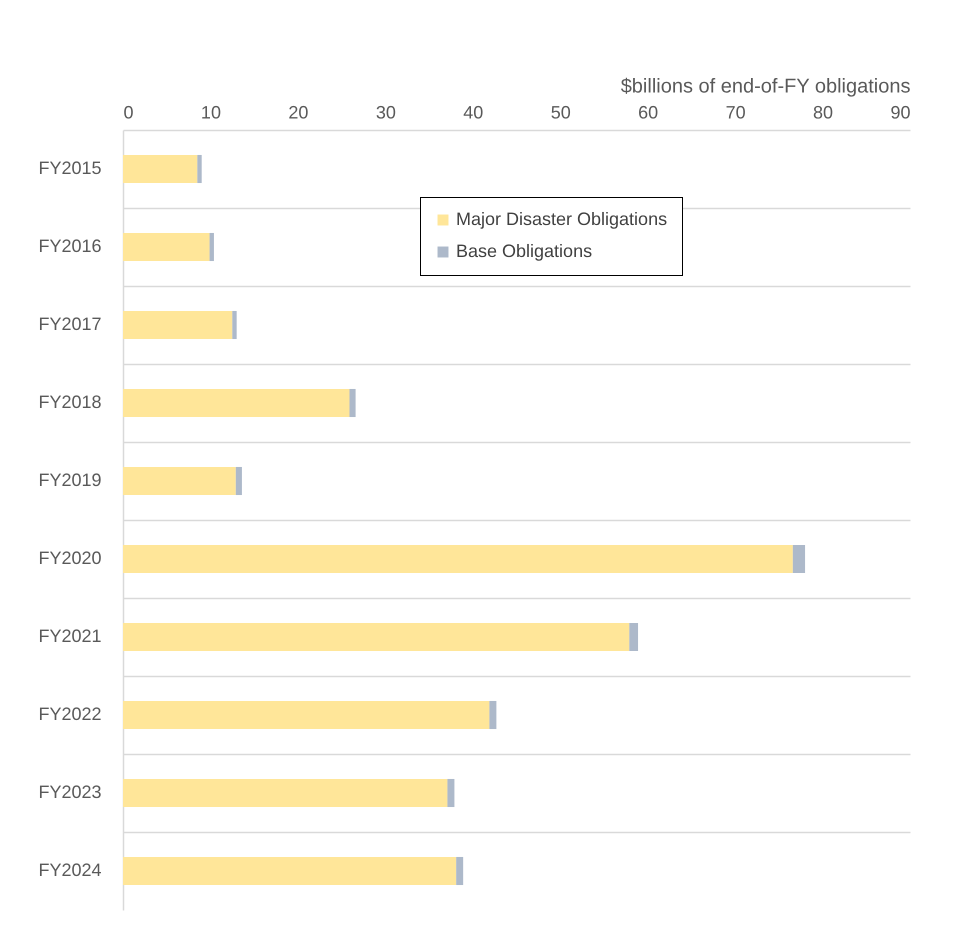 The image size is (956, 935). Describe the element at coordinates (70, 714) in the screenshot. I see `y-tick-label: FY2022` at that location.